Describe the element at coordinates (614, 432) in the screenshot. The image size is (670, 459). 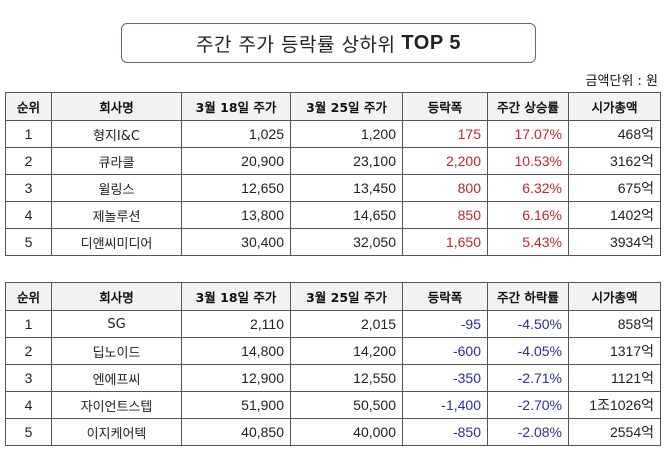
I see `market-cap: 2554억` at that location.